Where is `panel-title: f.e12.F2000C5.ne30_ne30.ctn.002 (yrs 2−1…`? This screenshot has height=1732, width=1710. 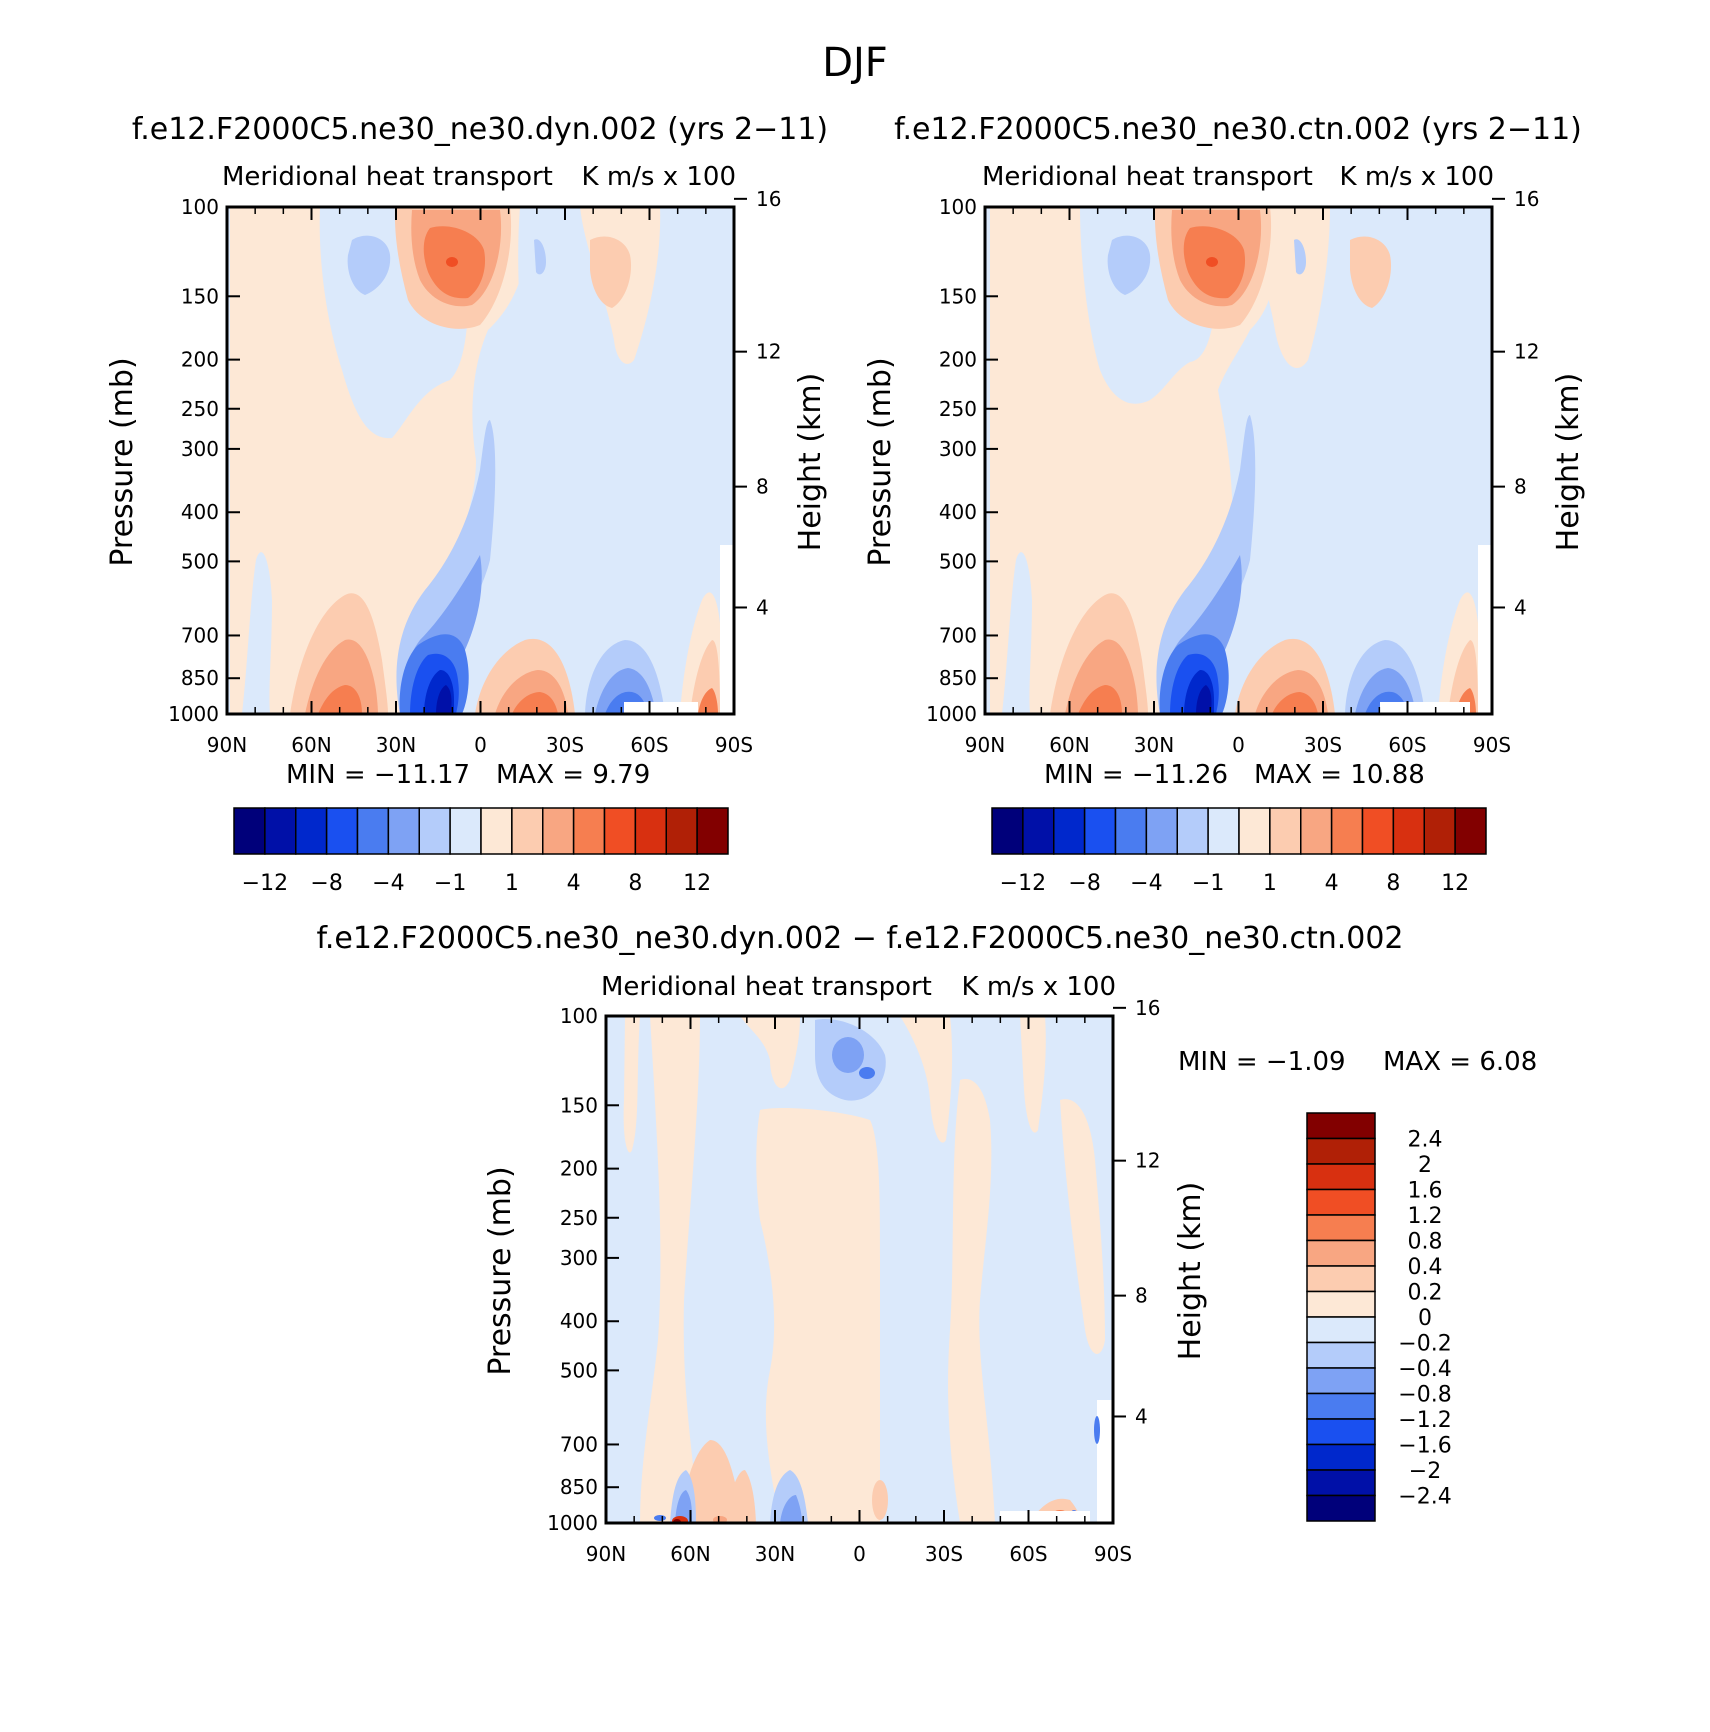
panel-title: f.e12.F2000C5.ne30_ne30.ctn.002 (yrs 2−1… is located at coordinates (1238, 129).